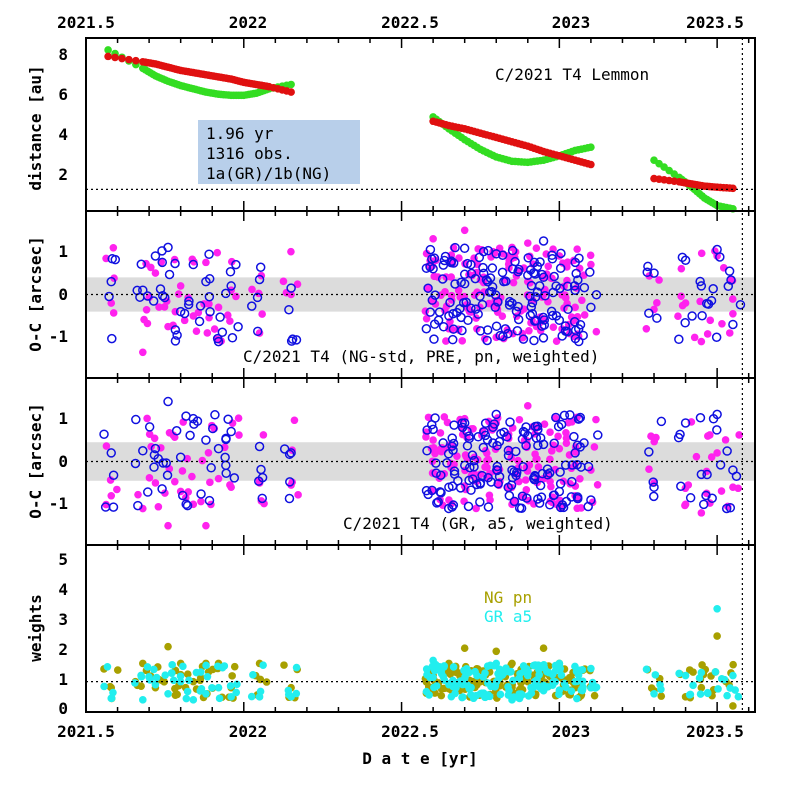 Image resolution: width=797 pixels, height=797 pixels. I want to click on y-tick-distance-4: 4, so click(63, 134).